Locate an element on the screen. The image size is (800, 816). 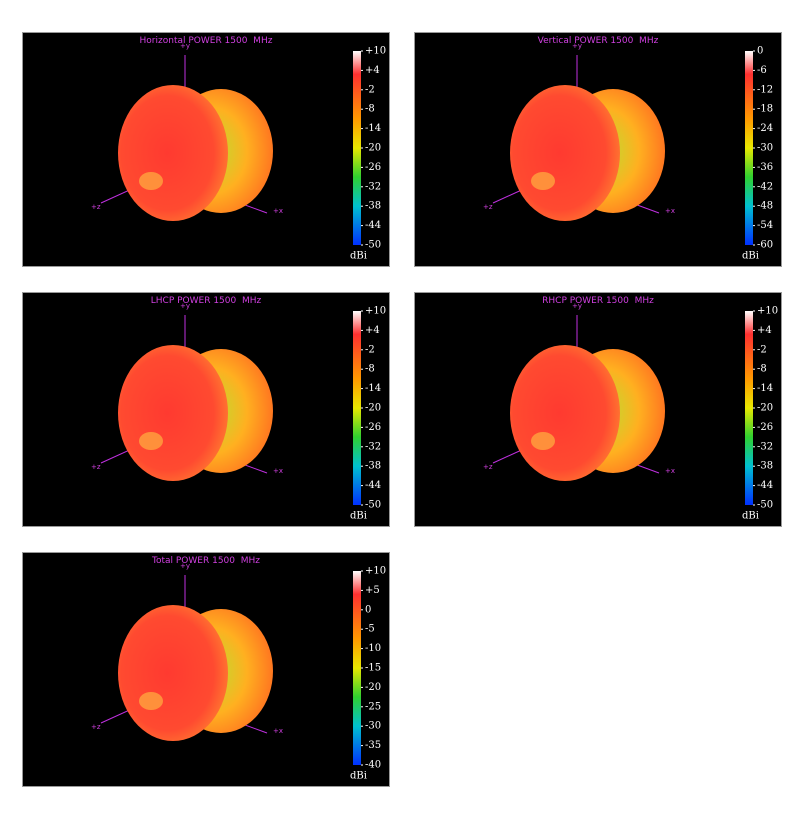
colorbar-tick-label: +5 is located at coordinates (372, 590).